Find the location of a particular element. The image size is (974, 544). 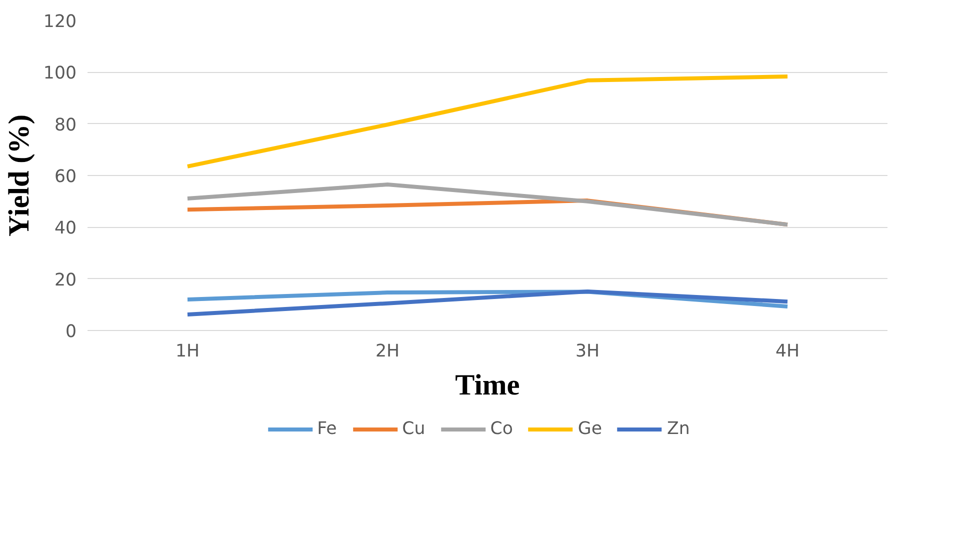

y-tick-label: 0 is located at coordinates (71, 332).